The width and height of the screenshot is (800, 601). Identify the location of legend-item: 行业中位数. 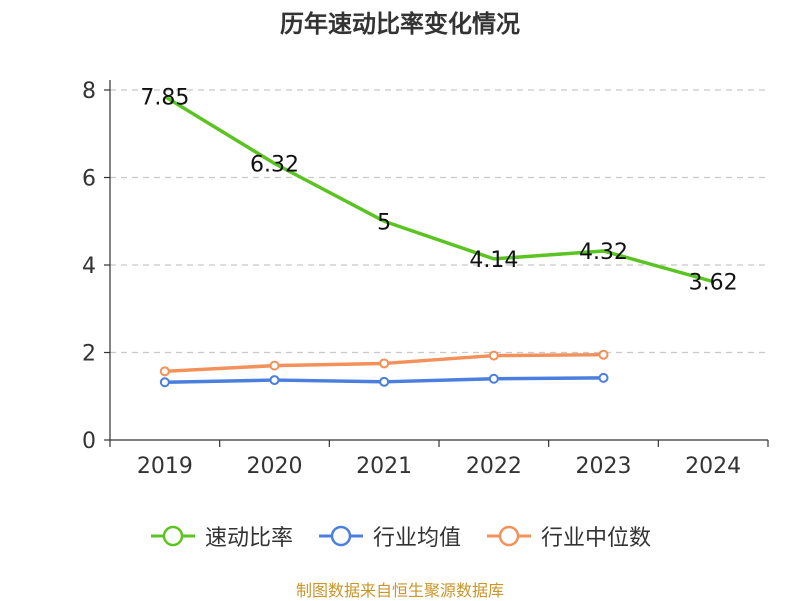
(568, 536).